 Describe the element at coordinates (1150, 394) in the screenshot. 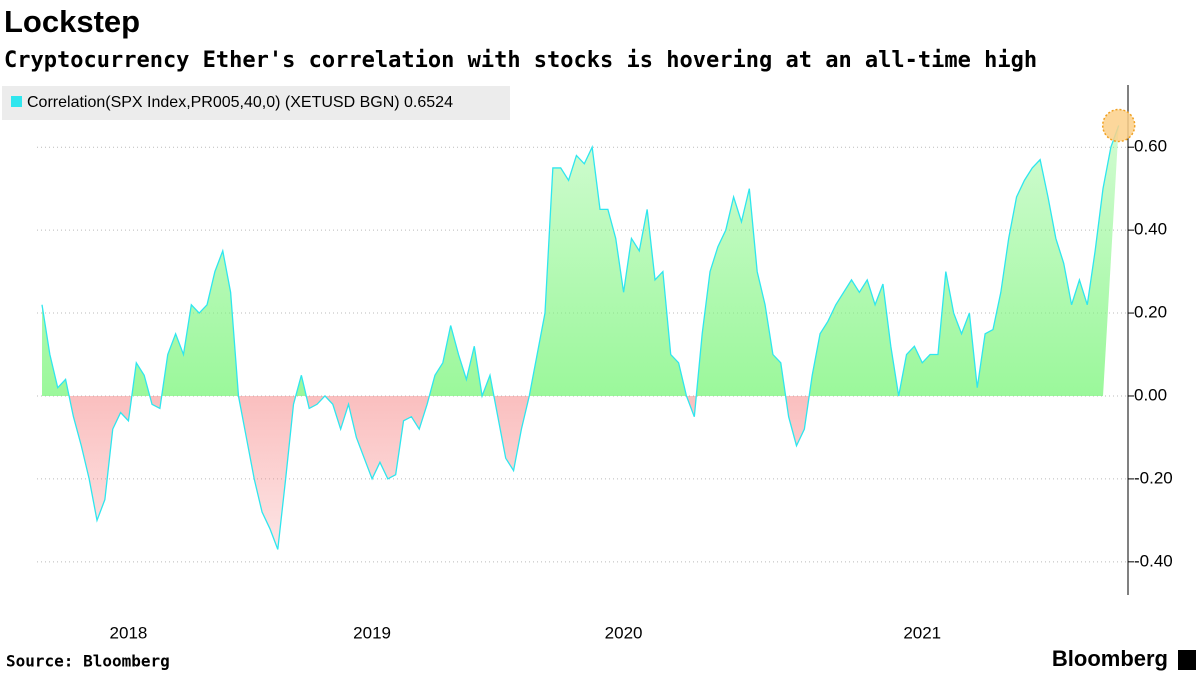

I see `y-tick-label: 0.00` at that location.